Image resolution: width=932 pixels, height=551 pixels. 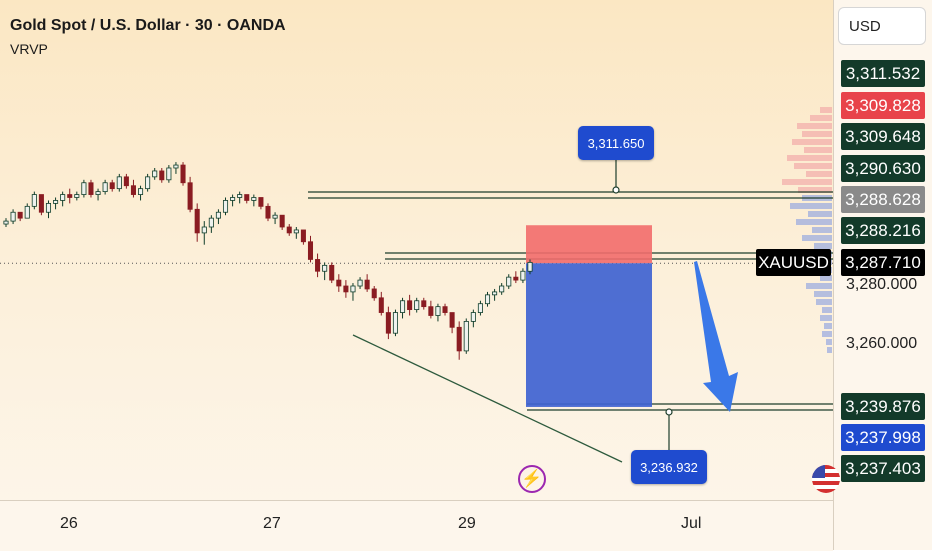 I want to click on trendline, so click(x=487, y=398).